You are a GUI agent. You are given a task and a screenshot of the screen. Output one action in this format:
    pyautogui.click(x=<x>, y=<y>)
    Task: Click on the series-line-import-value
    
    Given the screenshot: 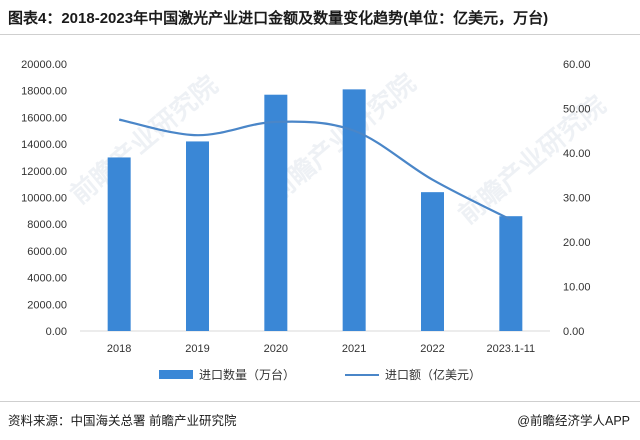 What is the action you would take?
    pyautogui.click(x=315, y=169)
    